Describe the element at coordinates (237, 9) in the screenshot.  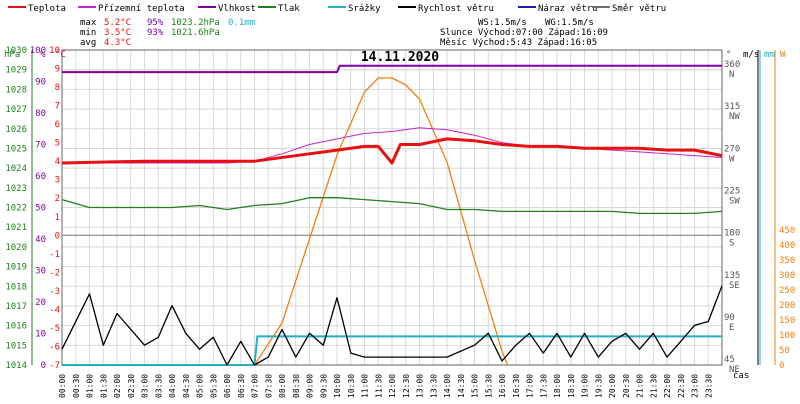
I see `legend-label: Vlhkost` at that location.